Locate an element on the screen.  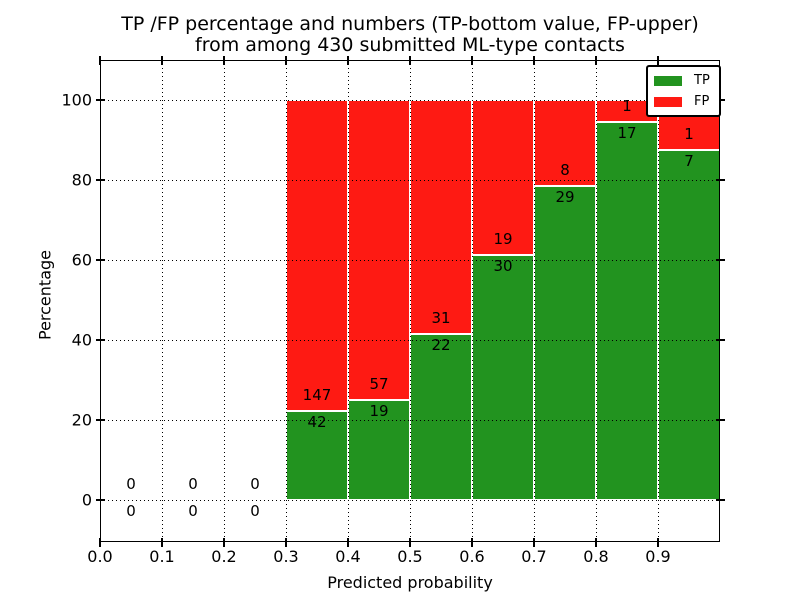
y-tick-label: 100 is located at coordinates (76, 100).